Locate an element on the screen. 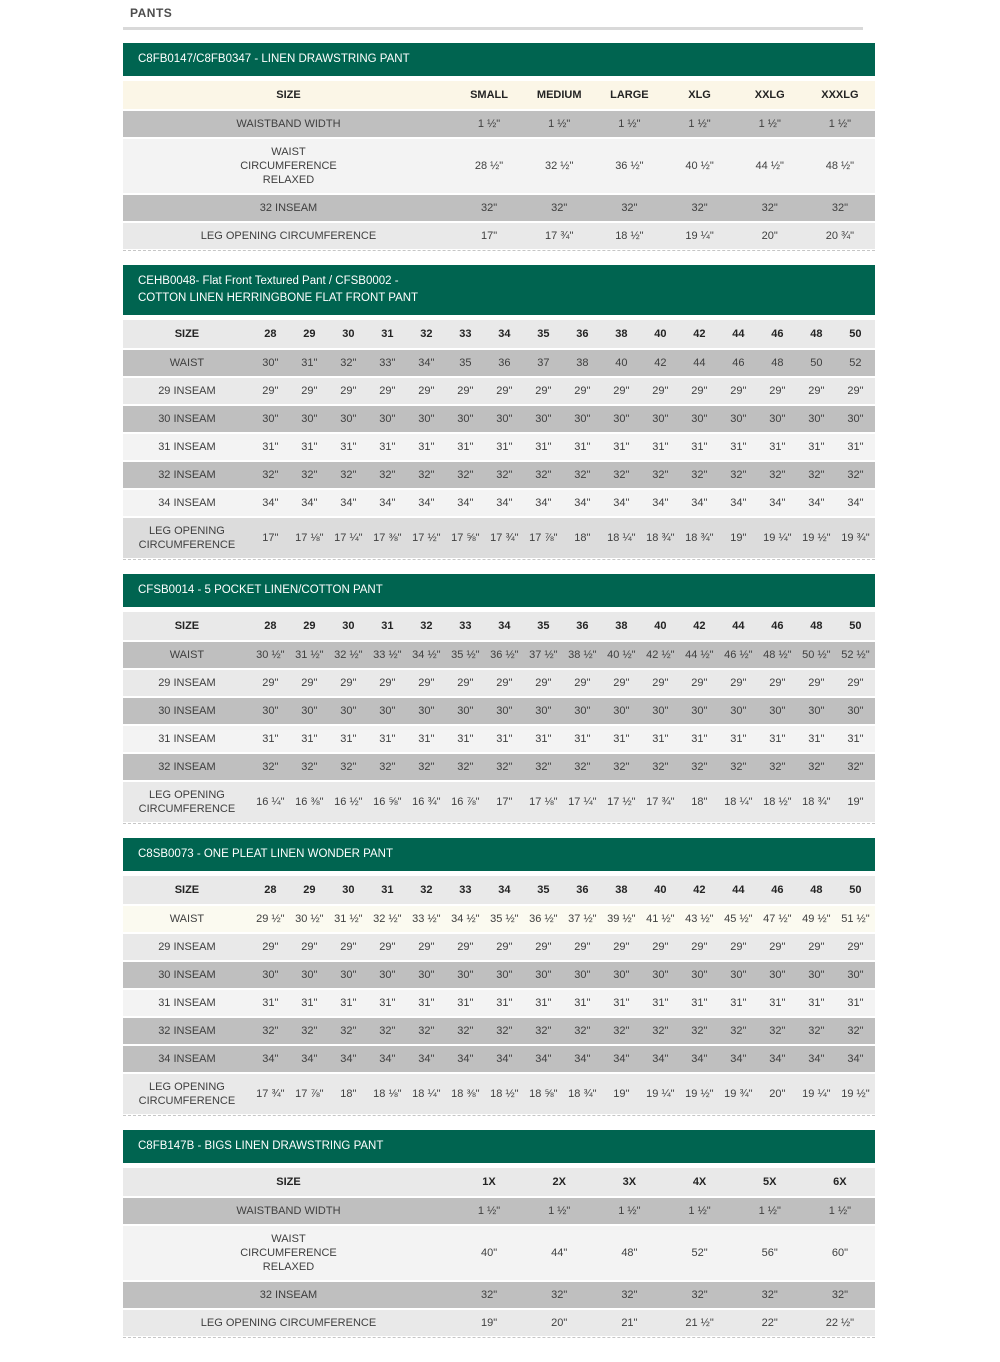 This screenshot has height=1362, width=1000. size-column-label: SIZE is located at coordinates (187, 890).